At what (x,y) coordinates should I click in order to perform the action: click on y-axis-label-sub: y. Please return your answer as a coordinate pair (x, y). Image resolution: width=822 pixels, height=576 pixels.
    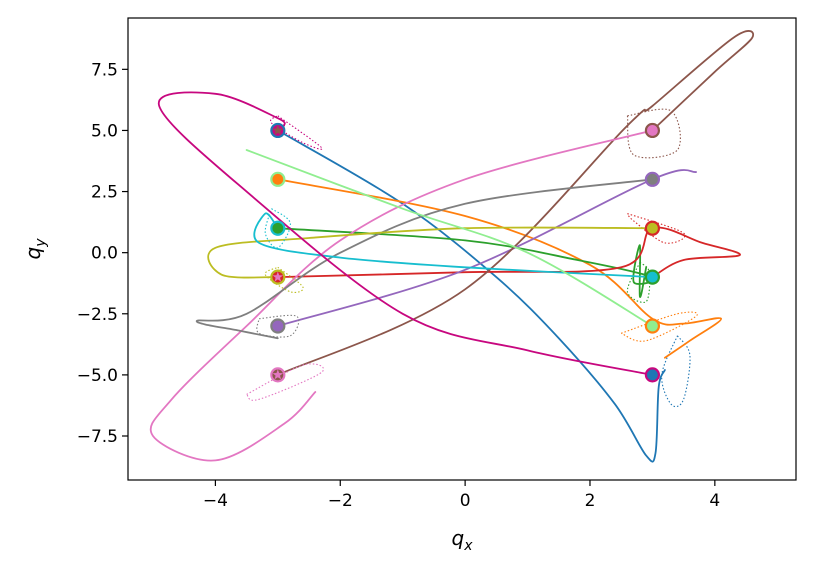
    Looking at the image, I should click on (41, 243).